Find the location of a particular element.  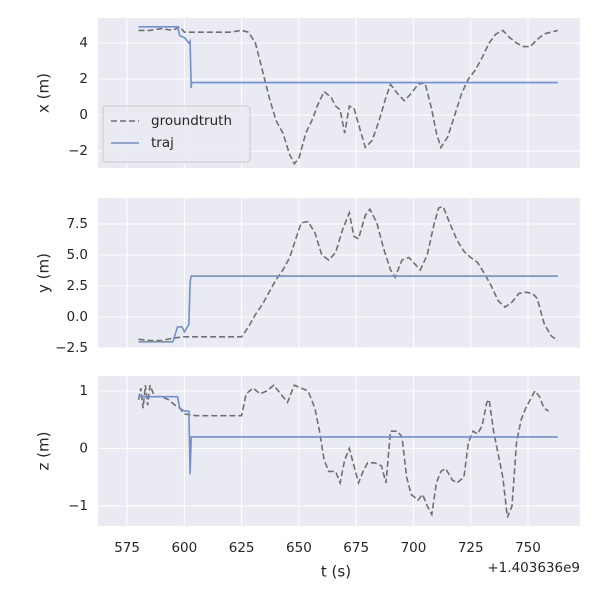

legend-label: groundtruth is located at coordinates (191, 121).